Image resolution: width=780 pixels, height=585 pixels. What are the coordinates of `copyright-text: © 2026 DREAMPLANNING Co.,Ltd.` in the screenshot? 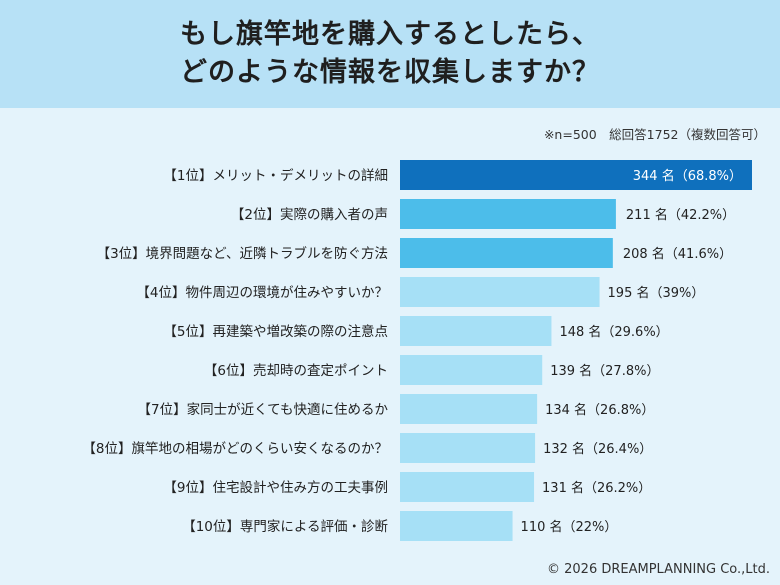 It's located at (658, 569).